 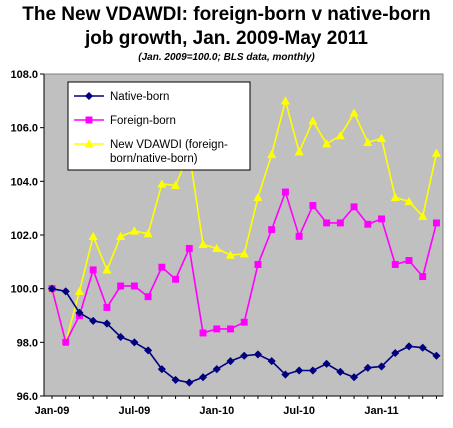 I want to click on y-tick-label: 96.0, so click(x=27, y=397).